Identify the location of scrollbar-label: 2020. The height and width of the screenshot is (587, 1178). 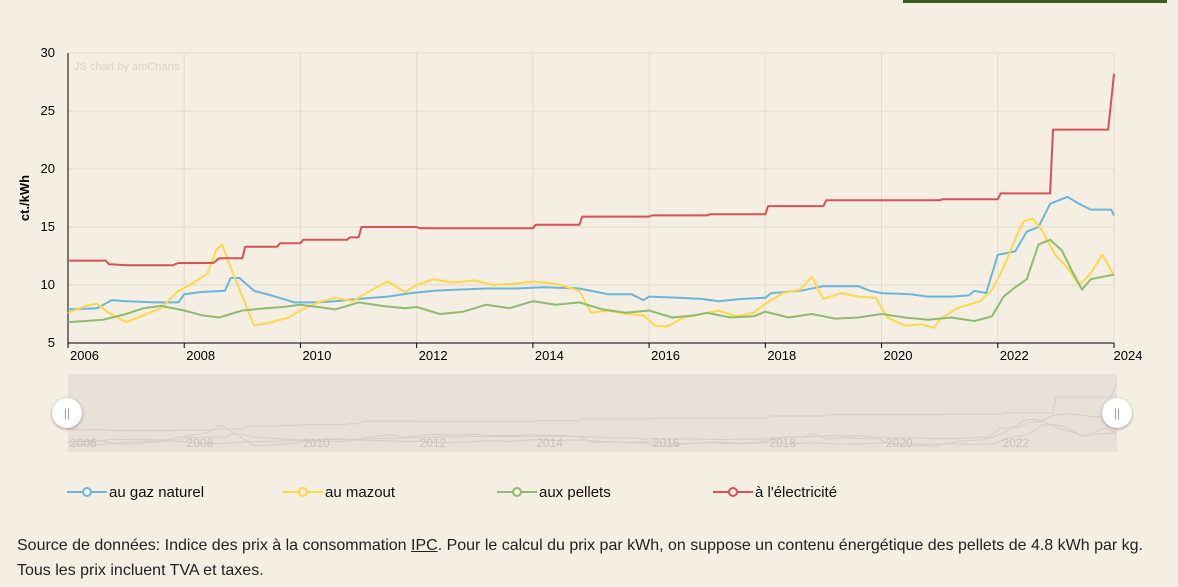
(899, 443).